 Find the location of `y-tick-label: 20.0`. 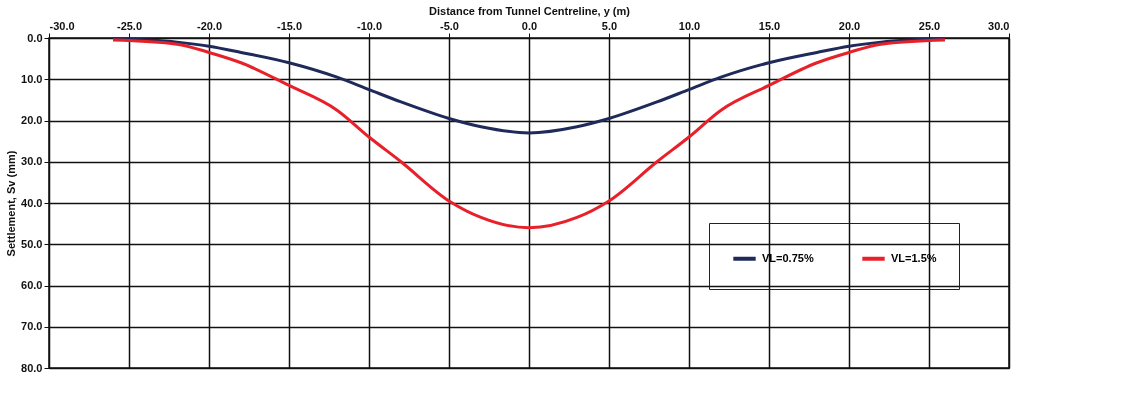

y-tick-label: 20.0 is located at coordinates (32, 120).